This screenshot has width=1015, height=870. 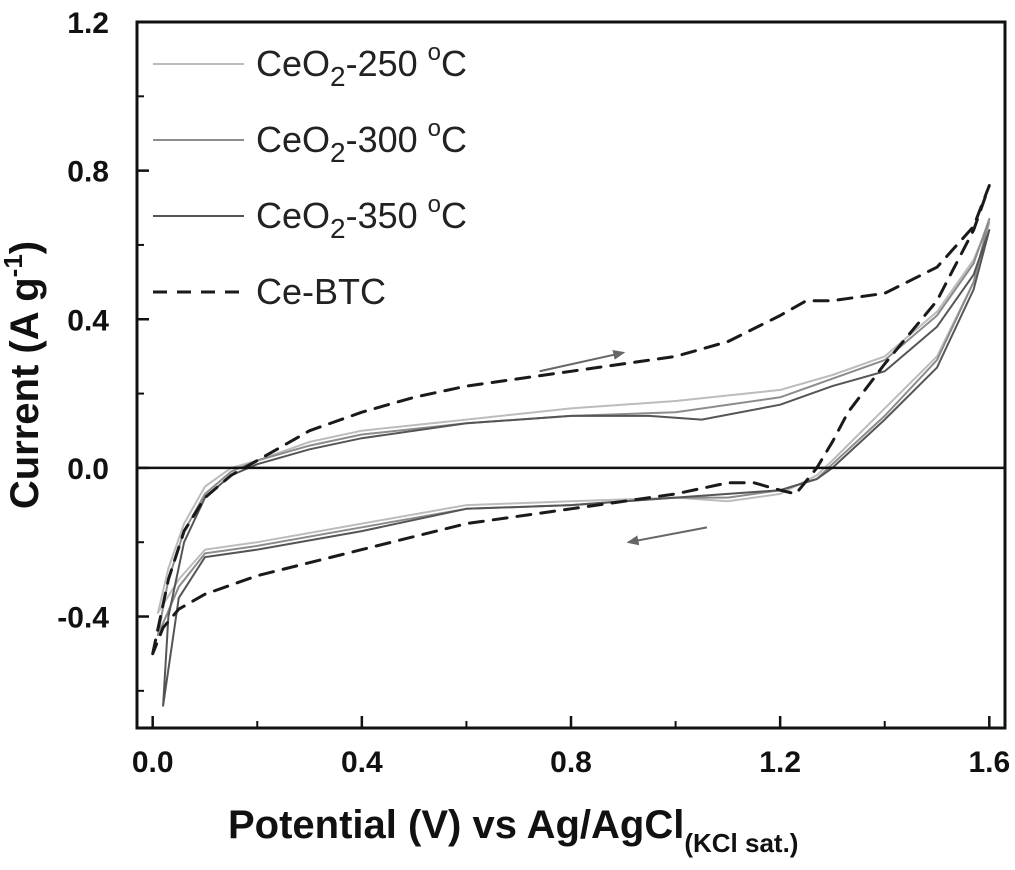 What do you see at coordinates (310, 175) in the screenshot?
I see `legend: CeO2-250 oC CeO2-300 oC CeO2-350 oC Ce-BTC` at bounding box center [310, 175].